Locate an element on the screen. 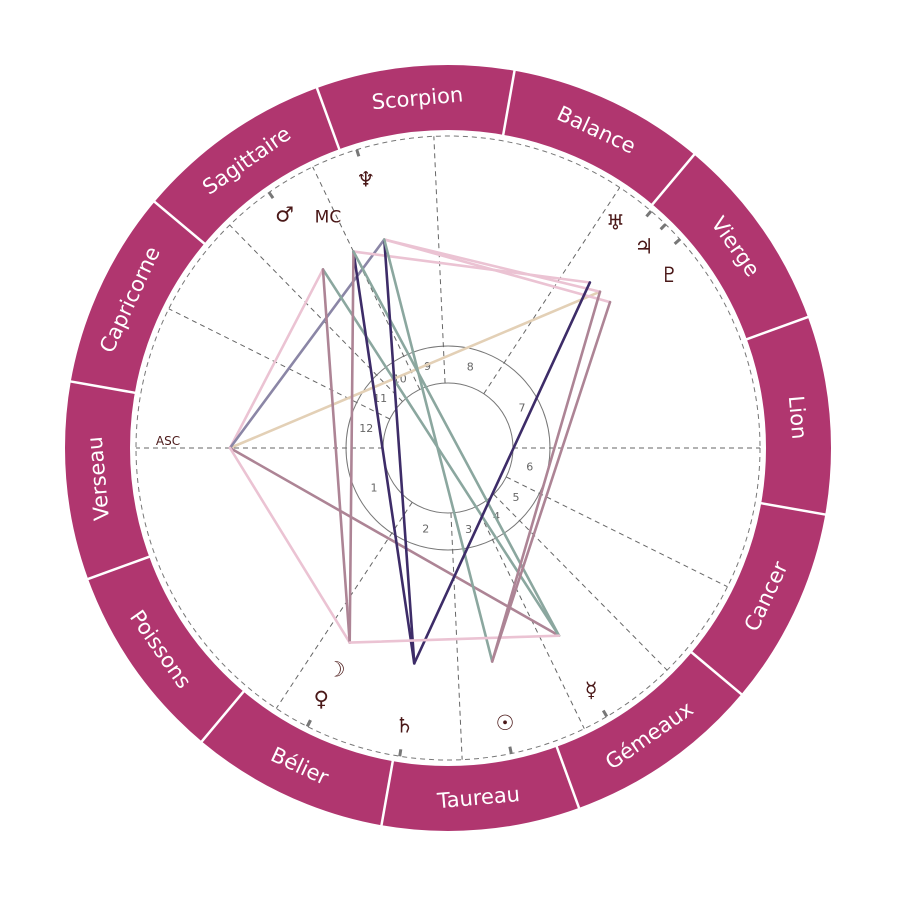 This screenshot has height=897, width=897. house-number: 9 is located at coordinates (427, 366).